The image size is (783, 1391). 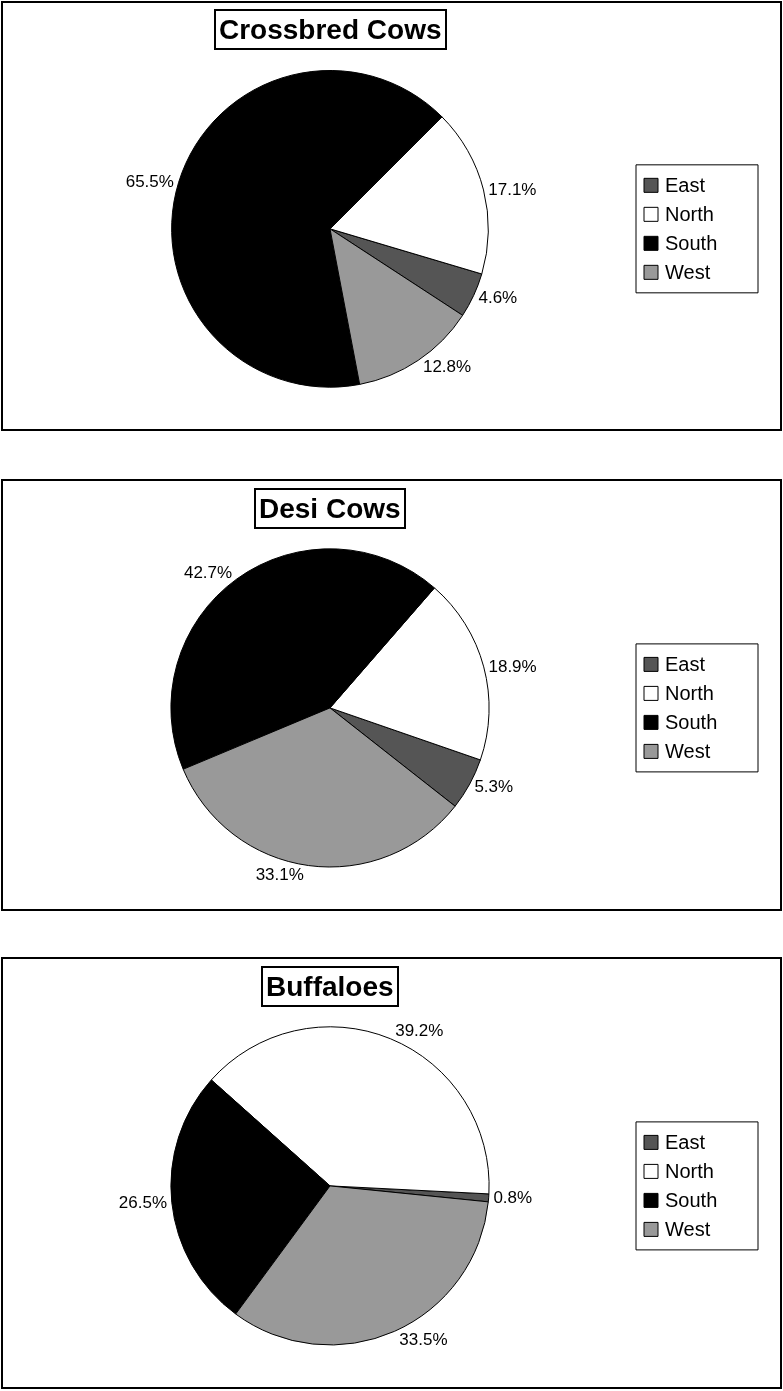 What do you see at coordinates (494, 786) in the screenshot?
I see `data-label: 5.3%` at bounding box center [494, 786].